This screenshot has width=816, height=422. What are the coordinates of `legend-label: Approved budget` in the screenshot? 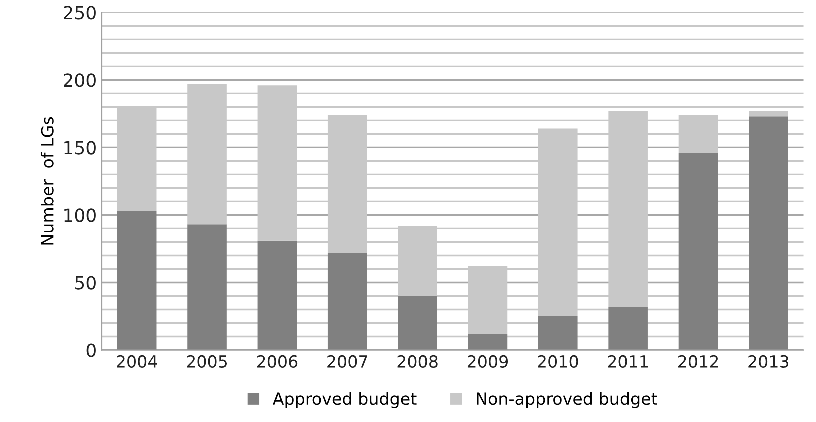 It's located at (344, 400).